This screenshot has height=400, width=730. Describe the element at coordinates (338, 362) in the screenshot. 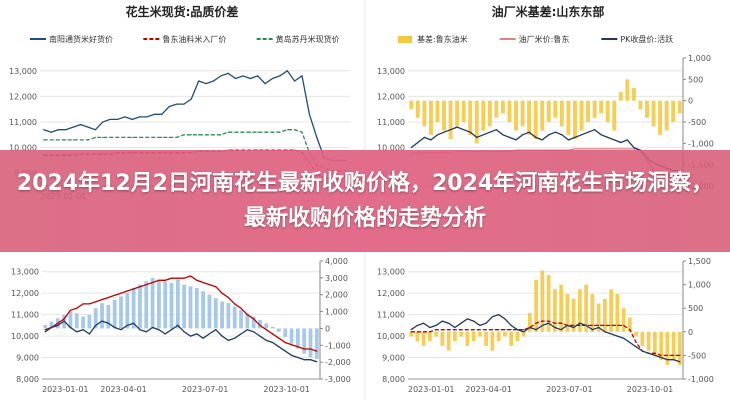

I see `chart3-y2-tick-label: -2,000` at that location.